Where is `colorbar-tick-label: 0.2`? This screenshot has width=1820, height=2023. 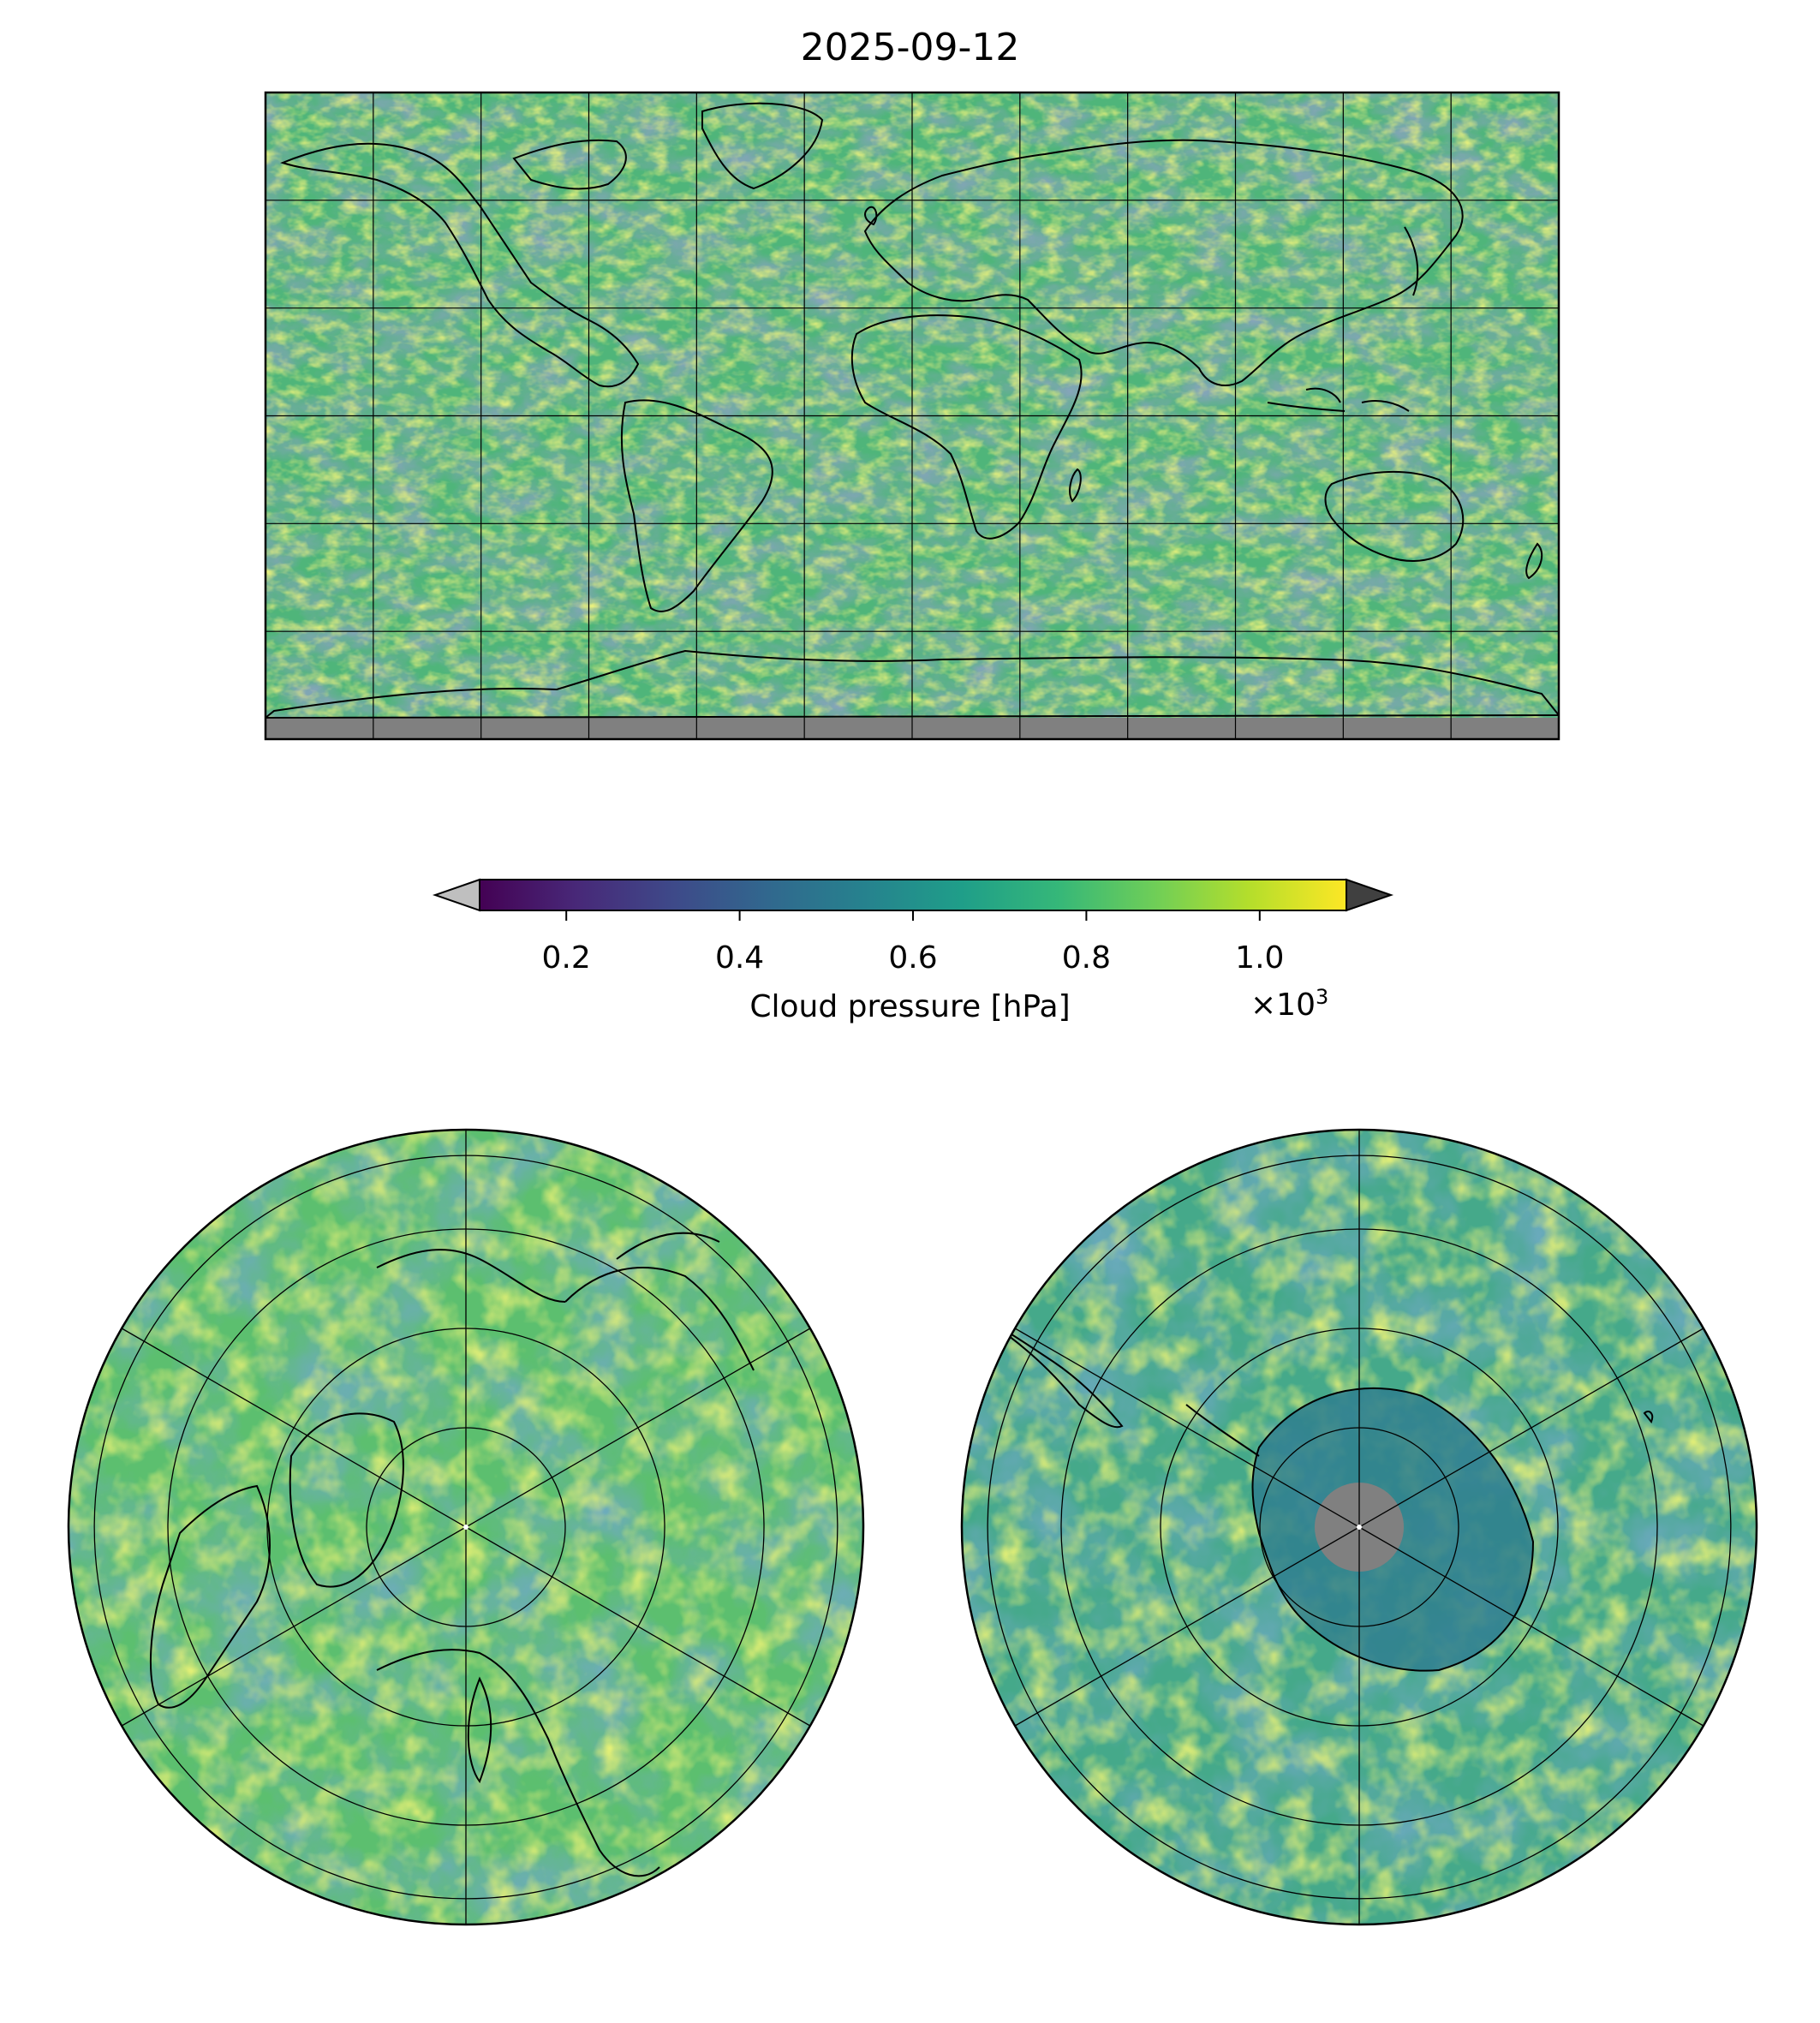
colorbar-tick-label: 0.2 is located at coordinates (566, 958).